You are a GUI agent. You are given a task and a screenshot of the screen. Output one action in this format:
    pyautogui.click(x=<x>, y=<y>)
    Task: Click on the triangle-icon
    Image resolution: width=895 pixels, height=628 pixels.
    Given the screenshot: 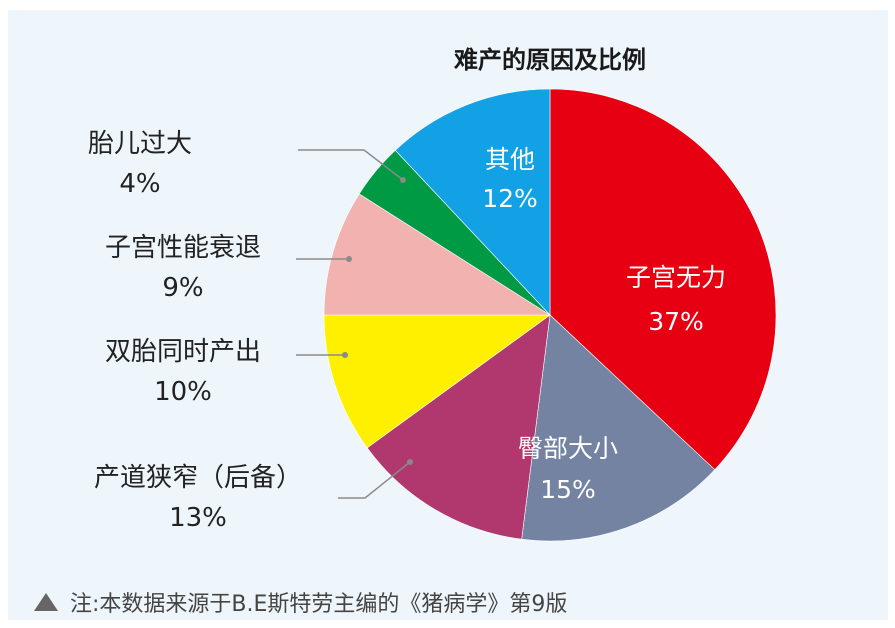 What is the action you would take?
    pyautogui.click(x=46, y=602)
    